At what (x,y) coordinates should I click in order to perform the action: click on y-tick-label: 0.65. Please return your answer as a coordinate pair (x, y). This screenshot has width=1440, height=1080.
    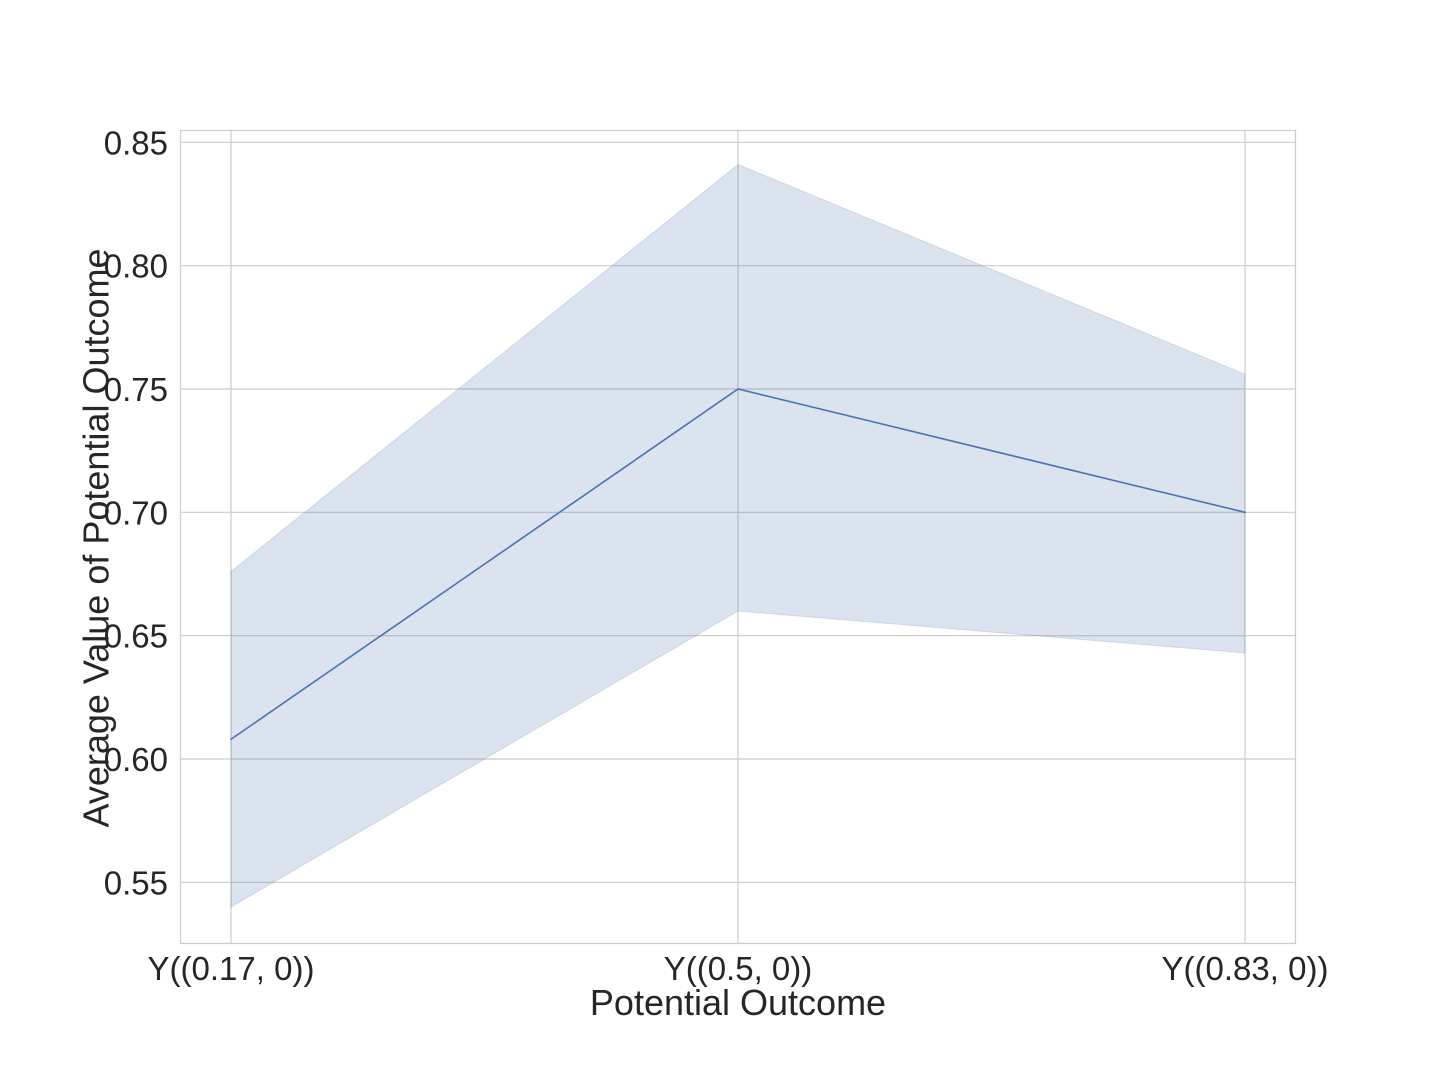
    Looking at the image, I should click on (136, 636).